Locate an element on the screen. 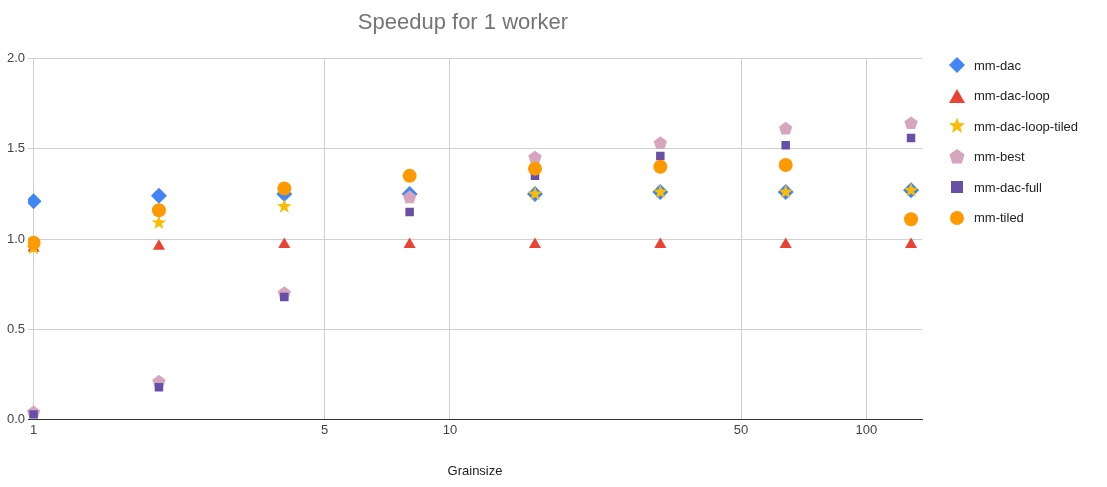  y-tick-label: 0.5 is located at coordinates (16, 329).